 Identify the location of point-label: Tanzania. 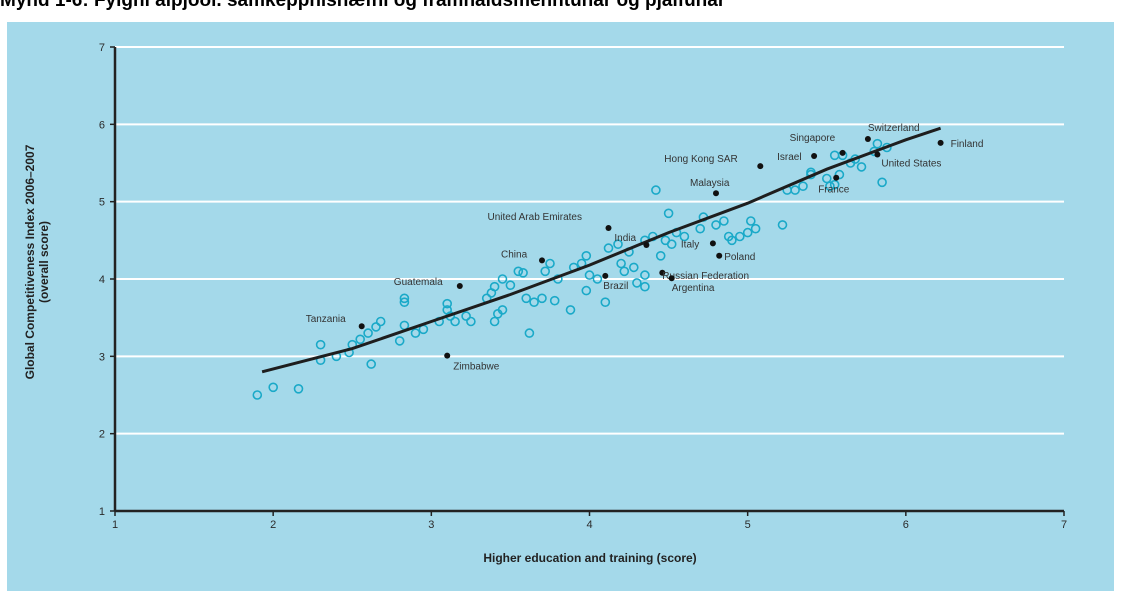
(326, 319).